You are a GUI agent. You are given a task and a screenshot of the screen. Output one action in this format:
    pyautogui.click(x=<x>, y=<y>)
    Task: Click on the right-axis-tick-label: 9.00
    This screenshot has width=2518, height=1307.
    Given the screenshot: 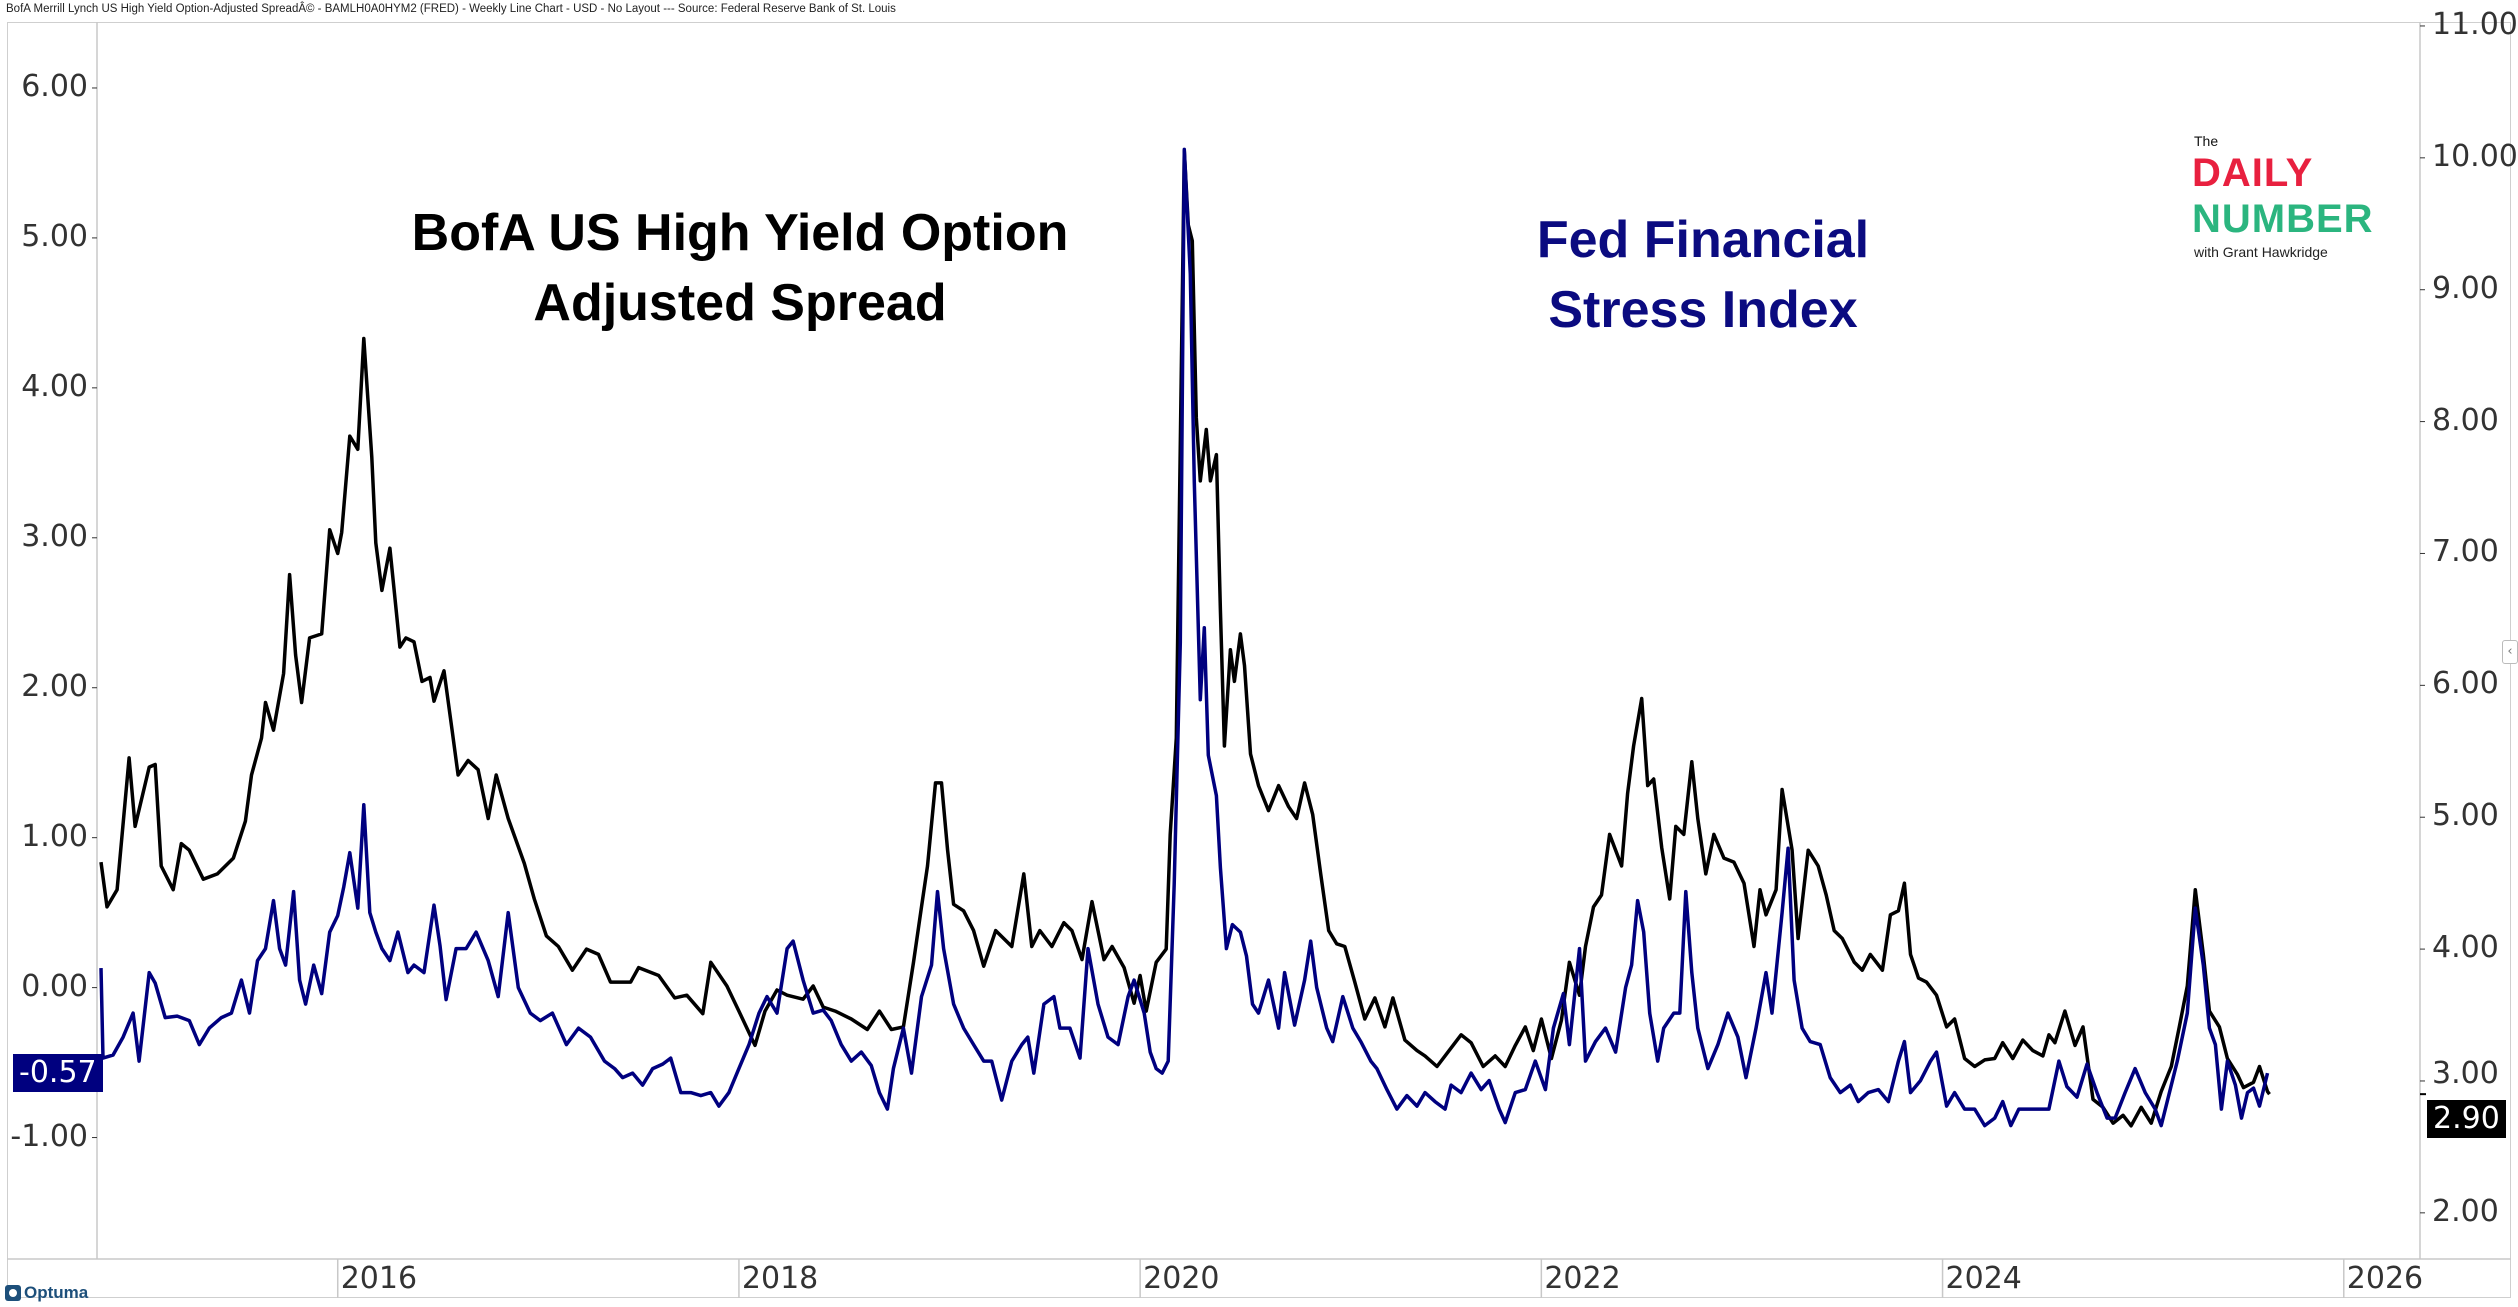 What is the action you would take?
    pyautogui.click(x=2465, y=288)
    